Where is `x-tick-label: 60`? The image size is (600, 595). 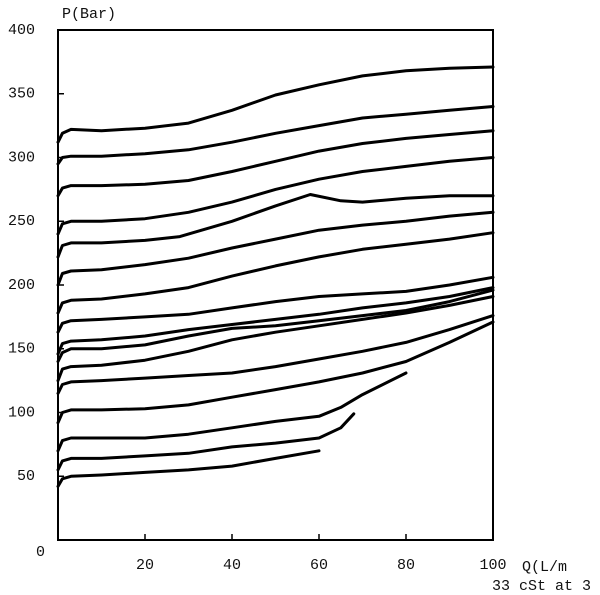
x-tick-label: 60 is located at coordinates (319, 565).